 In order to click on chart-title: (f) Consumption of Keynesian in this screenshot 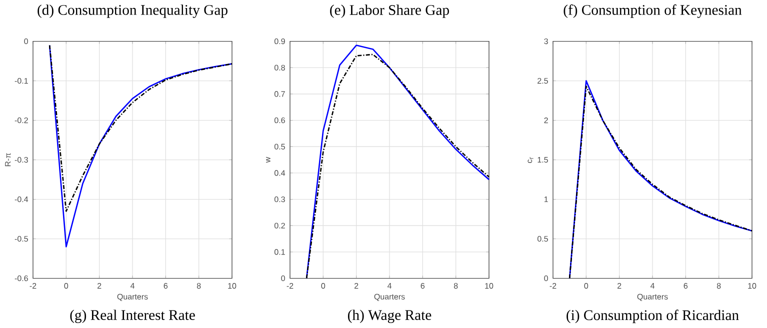, I will do `click(653, 11)`.